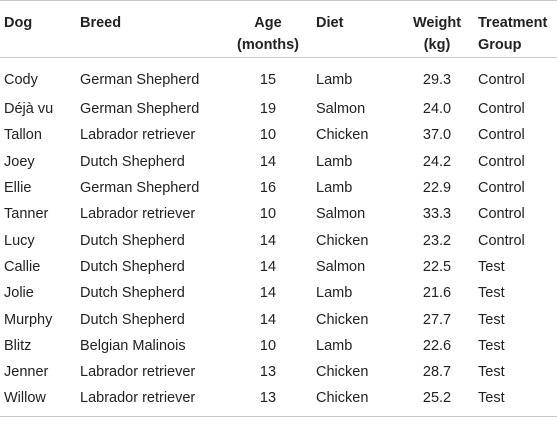 The width and height of the screenshot is (557, 428). Describe the element at coordinates (437, 214) in the screenshot. I see `cell-weight: 33.3` at that location.